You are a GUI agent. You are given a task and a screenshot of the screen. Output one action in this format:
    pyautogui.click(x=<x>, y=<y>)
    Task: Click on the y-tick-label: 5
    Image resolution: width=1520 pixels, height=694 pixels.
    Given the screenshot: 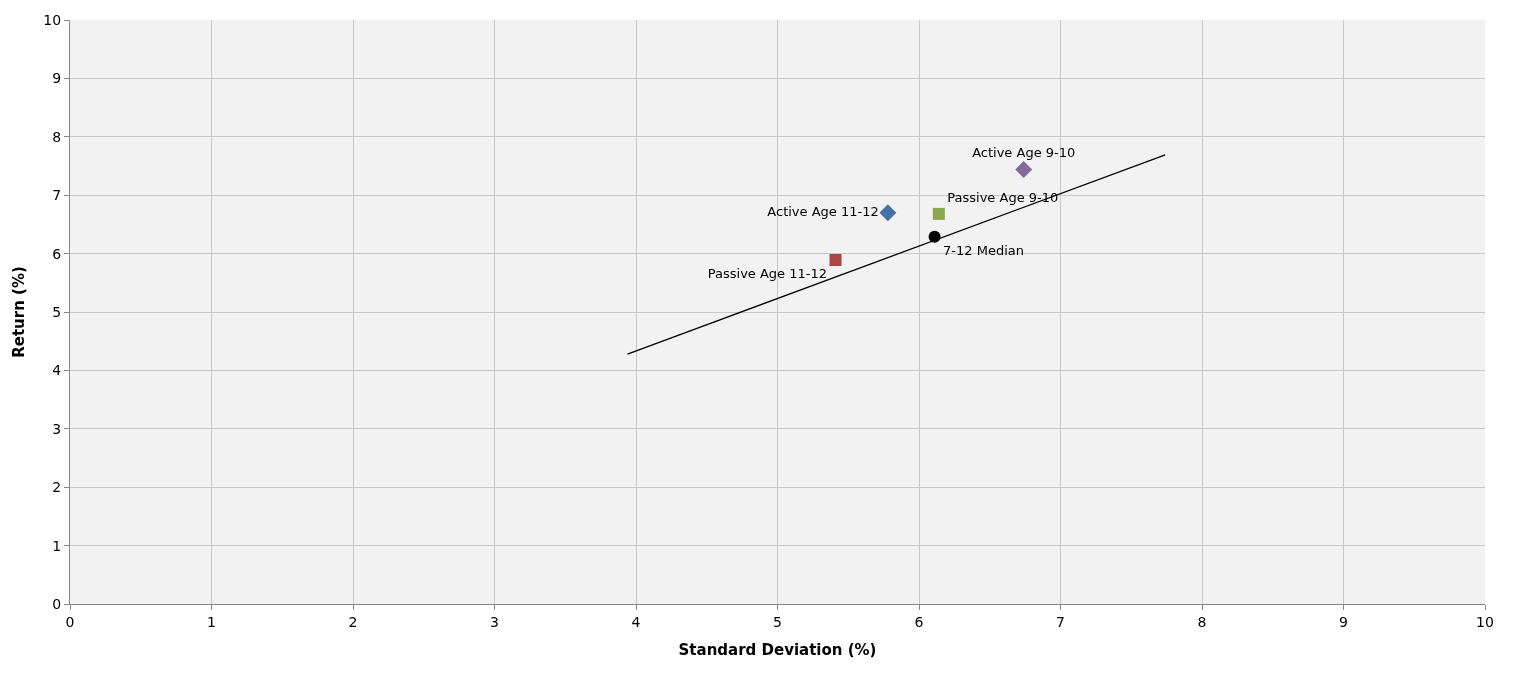 What is the action you would take?
    pyautogui.click(x=57, y=311)
    